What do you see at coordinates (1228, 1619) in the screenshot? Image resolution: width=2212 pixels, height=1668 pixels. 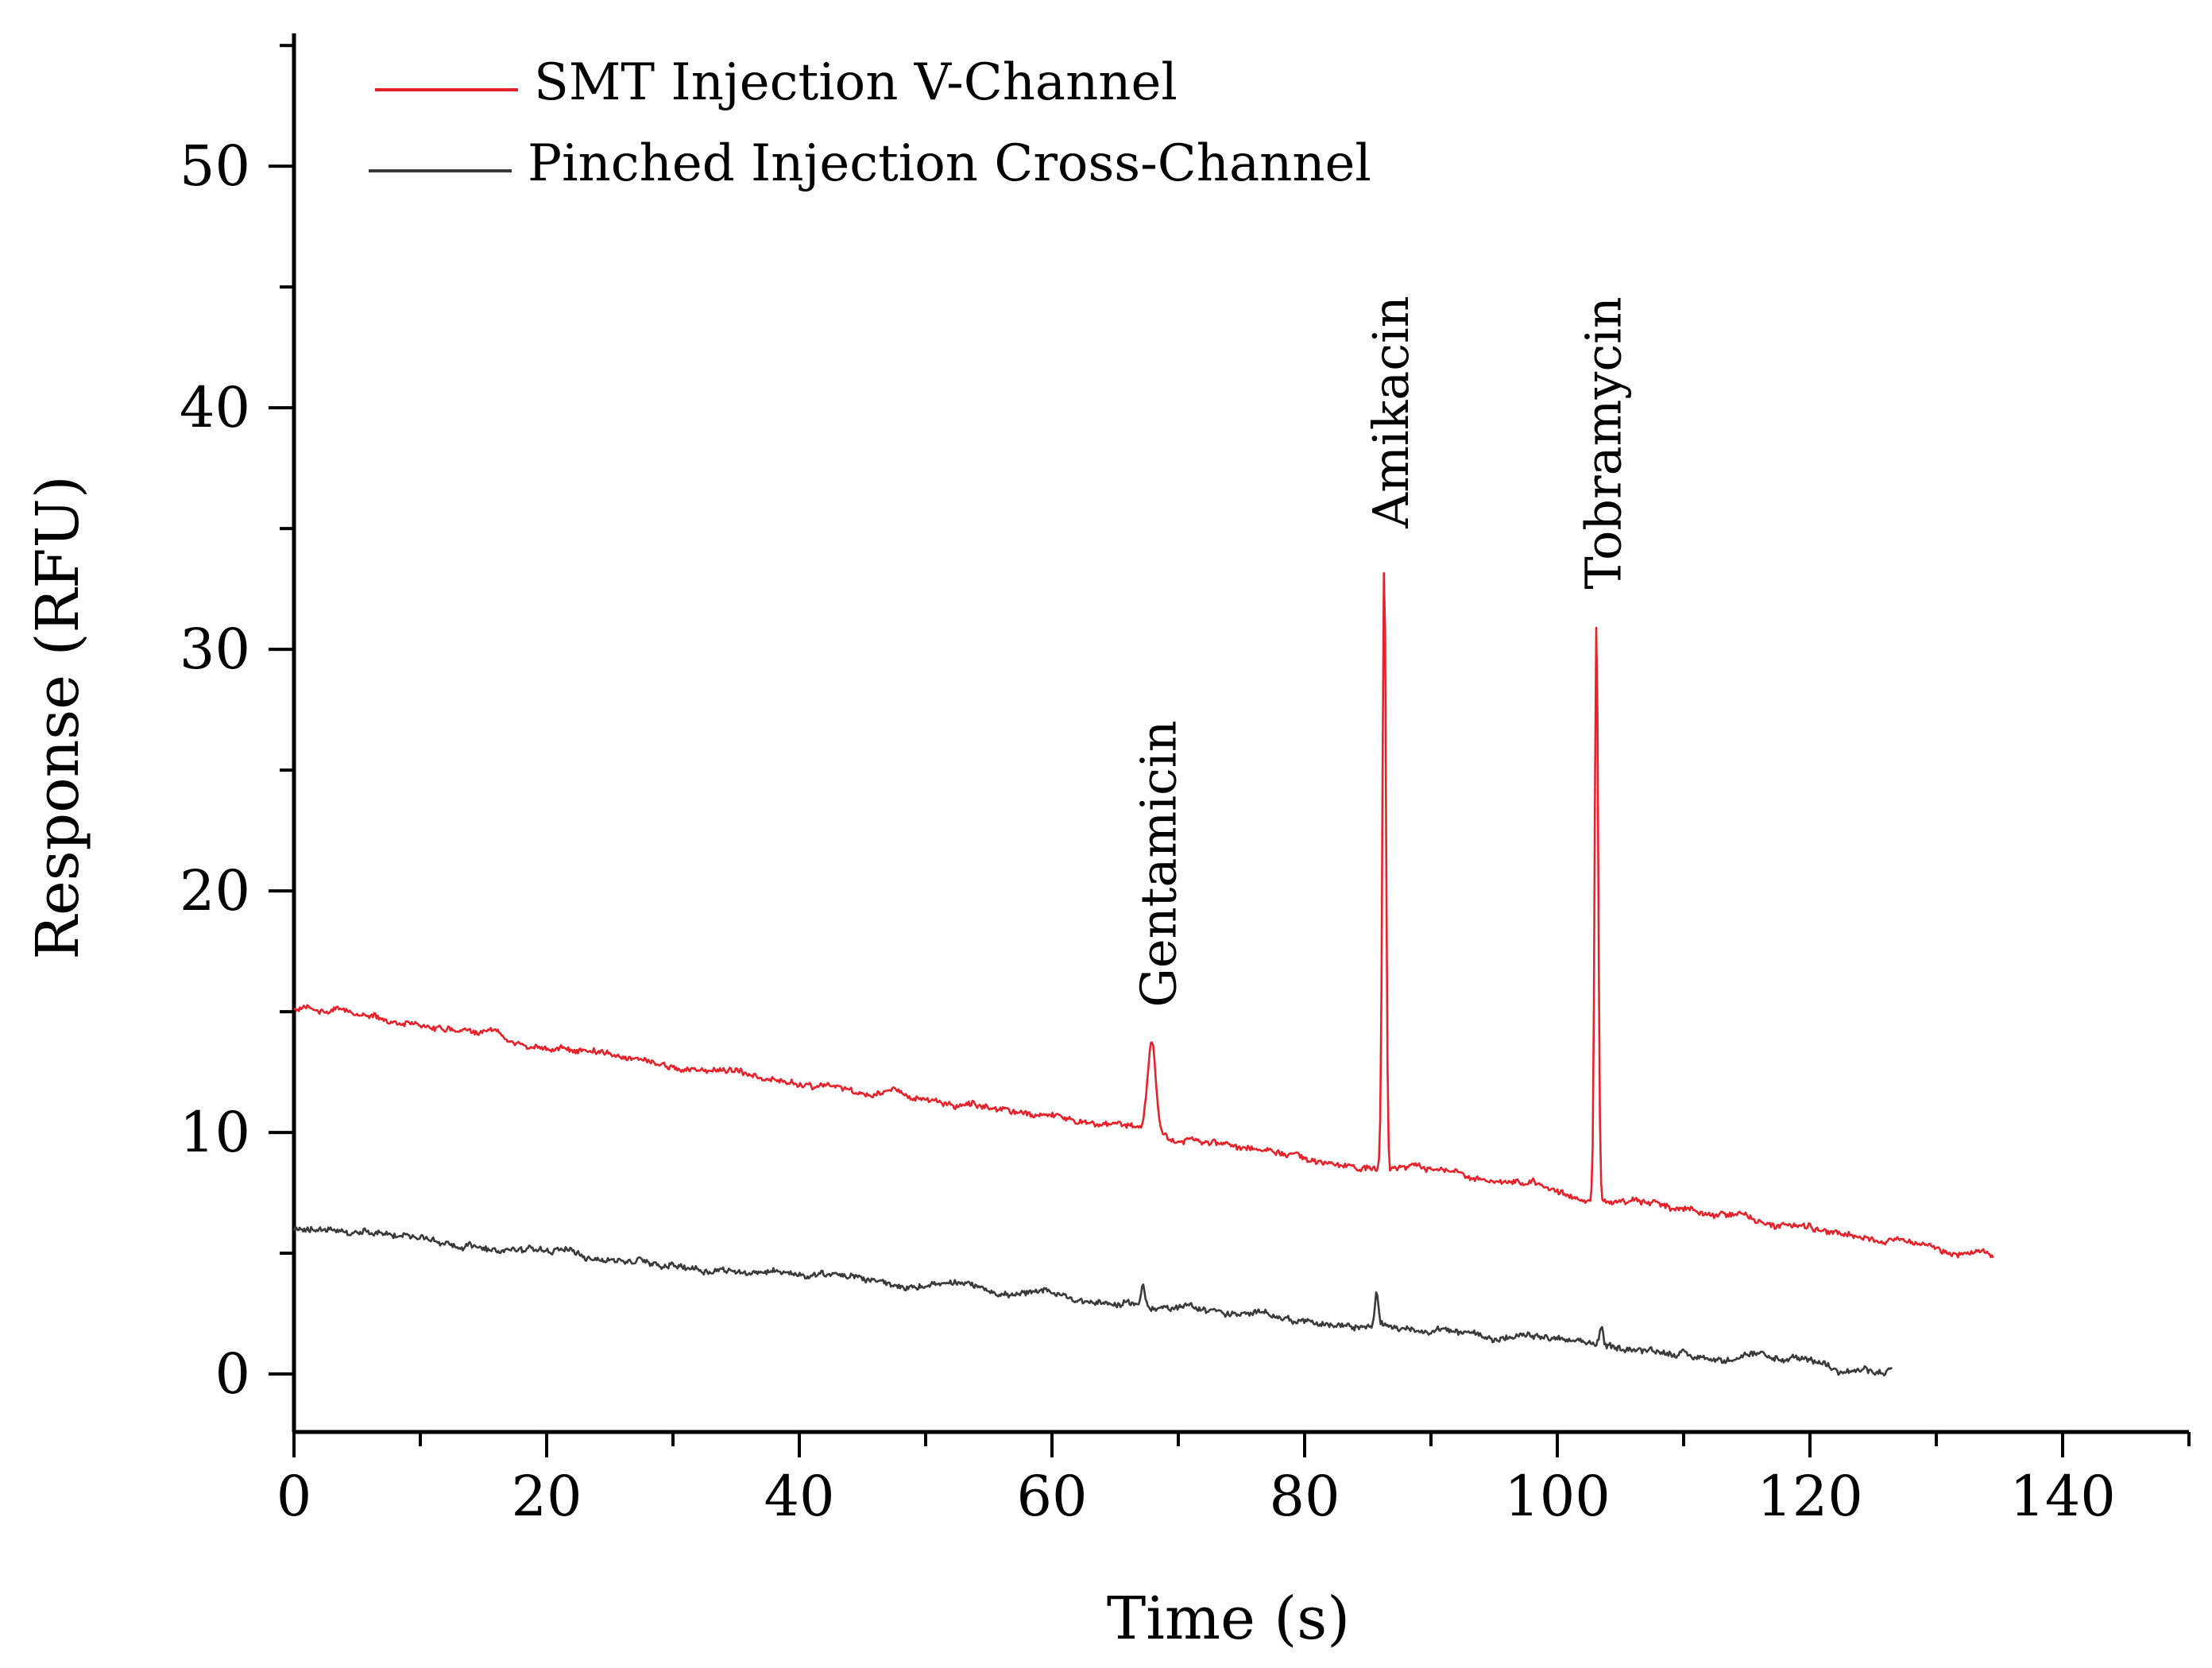 I see `x-axis-title: Time (s)` at bounding box center [1228, 1619].